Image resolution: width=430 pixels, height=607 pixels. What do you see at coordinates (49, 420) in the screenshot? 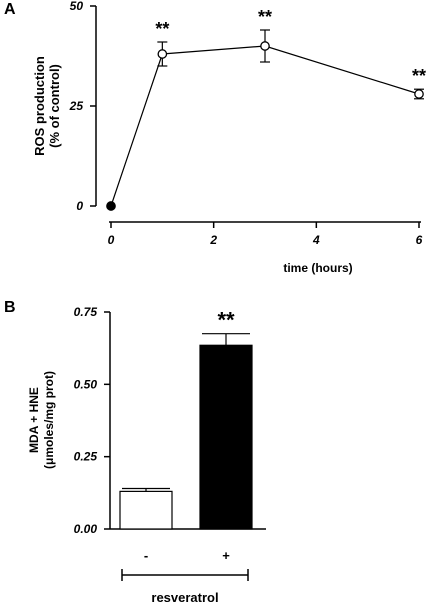
I see `panel-b-ylabel-line2: (μmoles/mg prot)` at bounding box center [49, 420].